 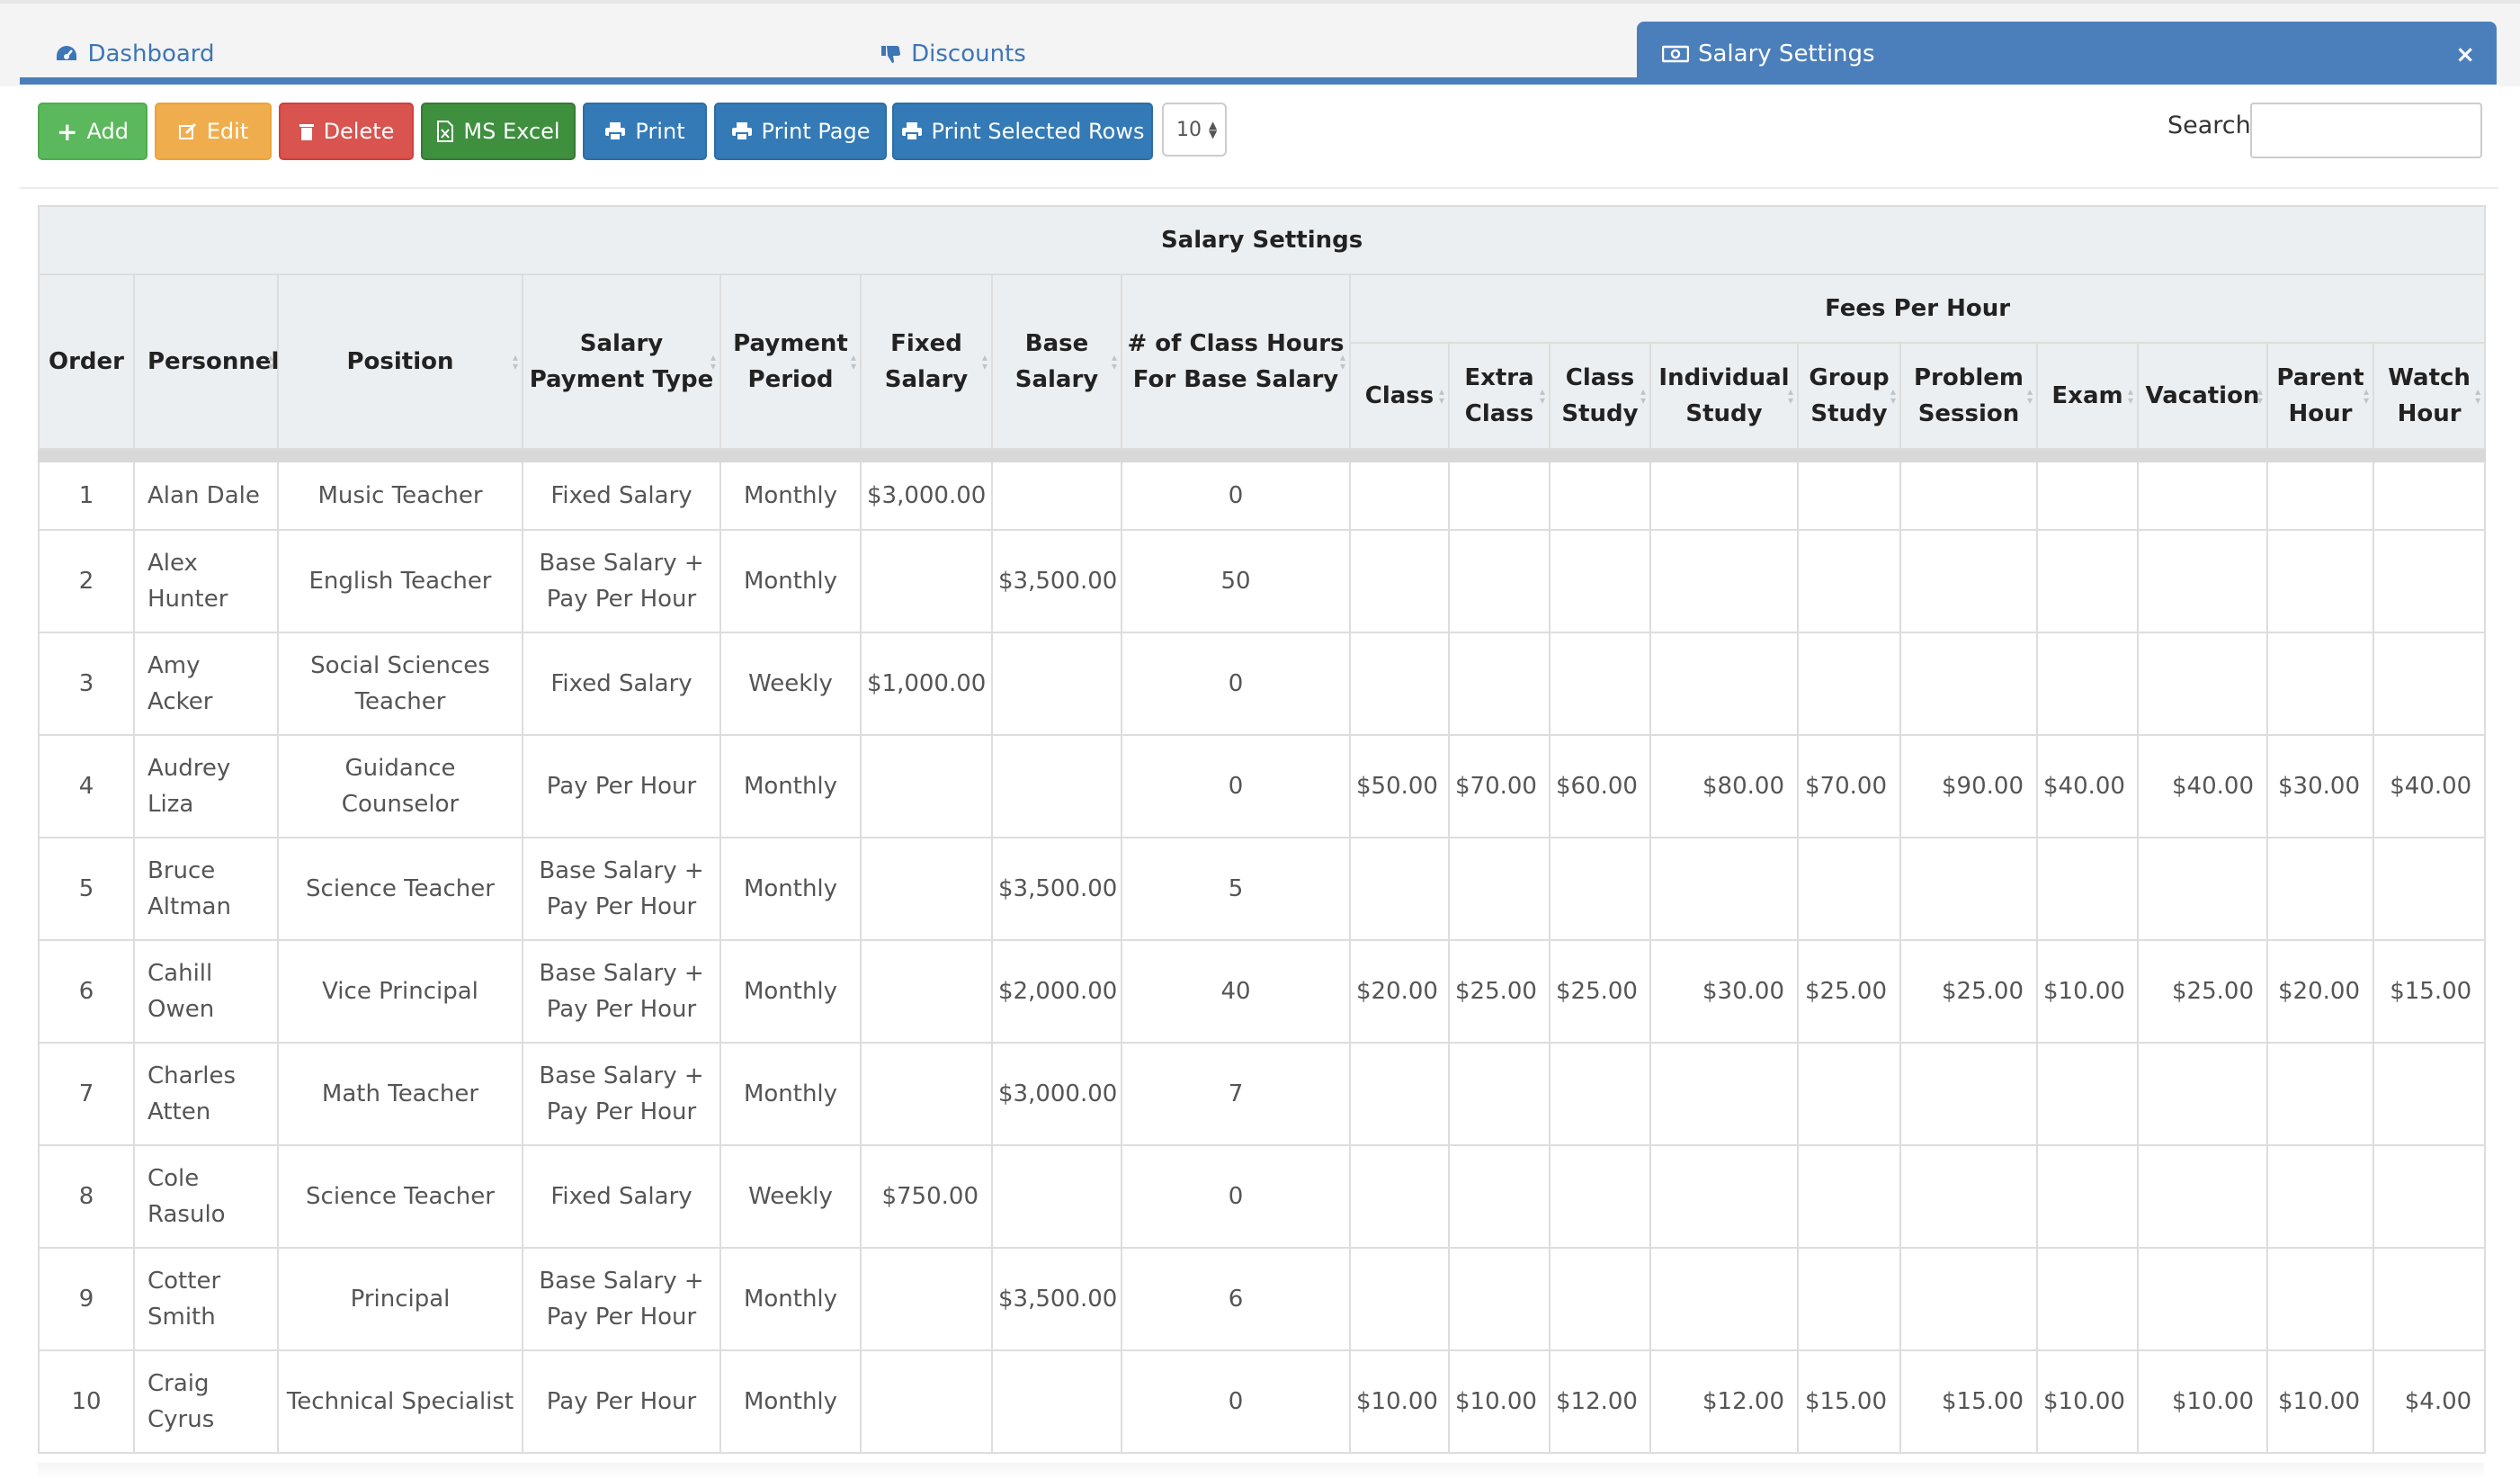 I want to click on search-input, so click(x=2366, y=130).